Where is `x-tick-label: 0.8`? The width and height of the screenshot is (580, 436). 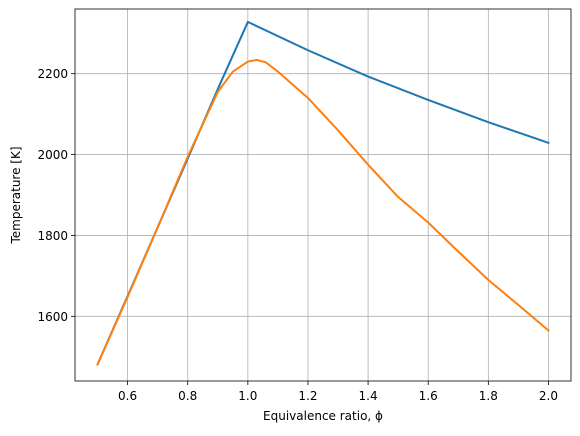 x-tick-label: 0.8 is located at coordinates (187, 396).